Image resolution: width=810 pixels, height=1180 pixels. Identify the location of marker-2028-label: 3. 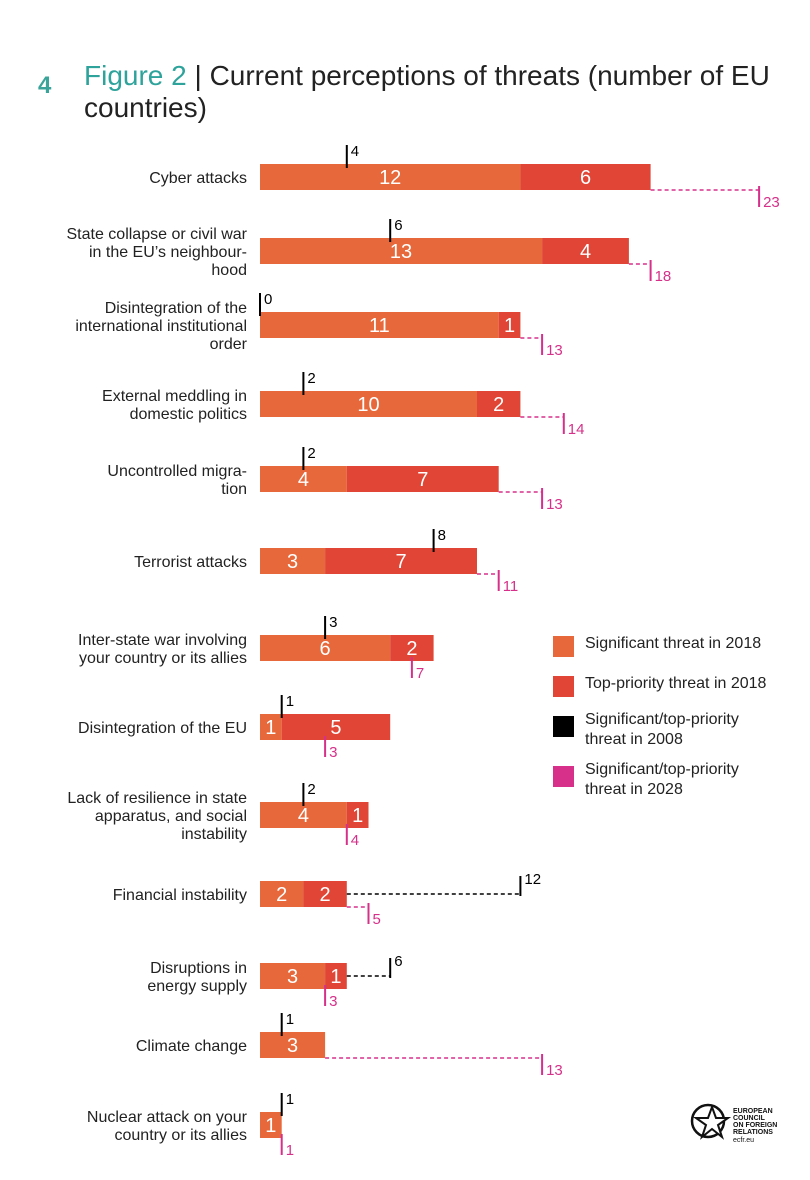
(333, 1001).